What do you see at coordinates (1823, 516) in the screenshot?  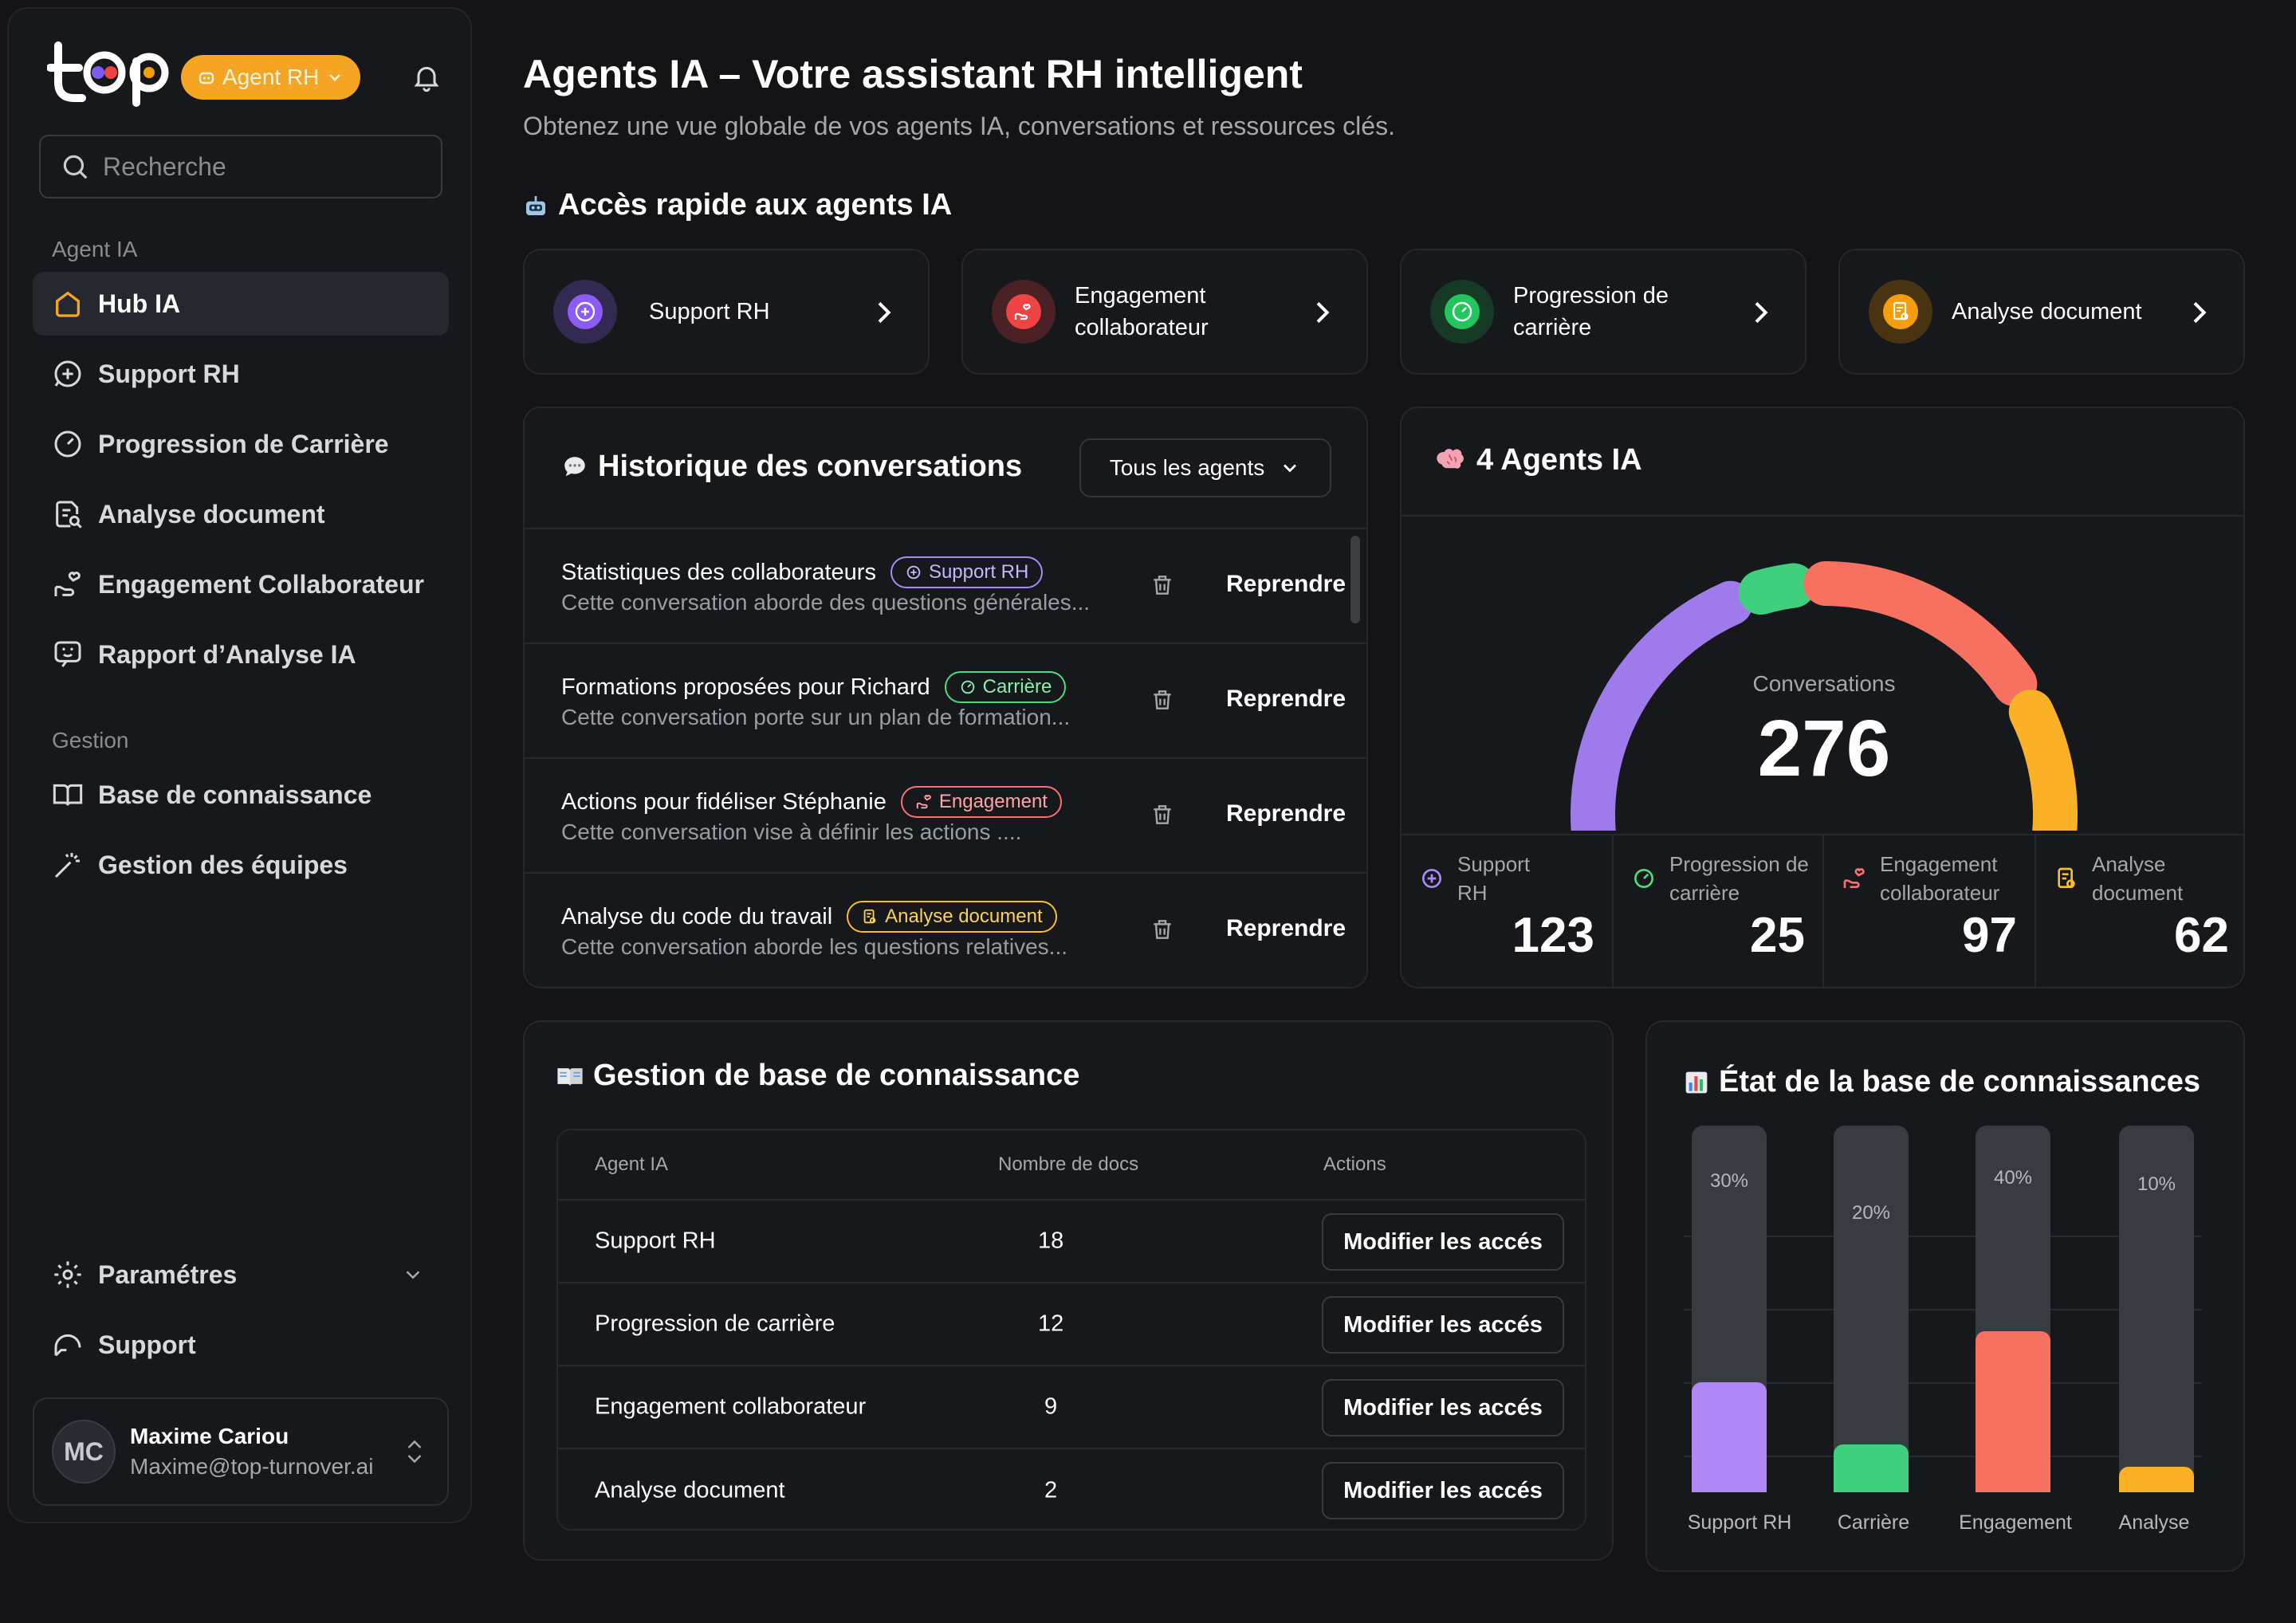 I see `divider` at bounding box center [1823, 516].